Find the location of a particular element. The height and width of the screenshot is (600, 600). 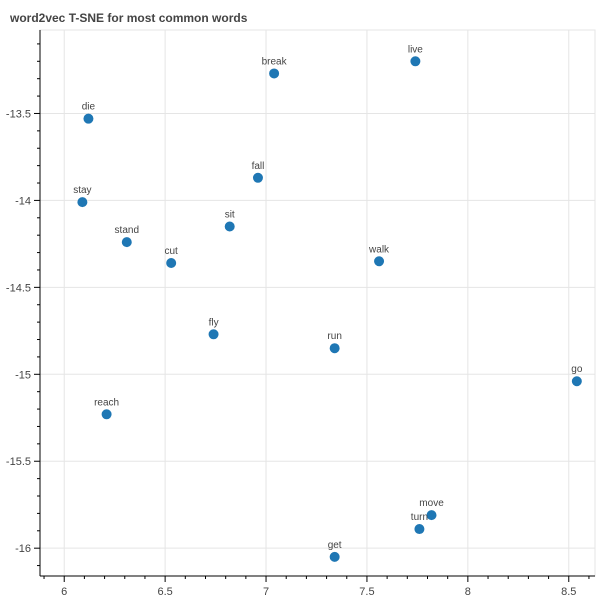

y-tick-label: -15.5 is located at coordinates (18, 462).